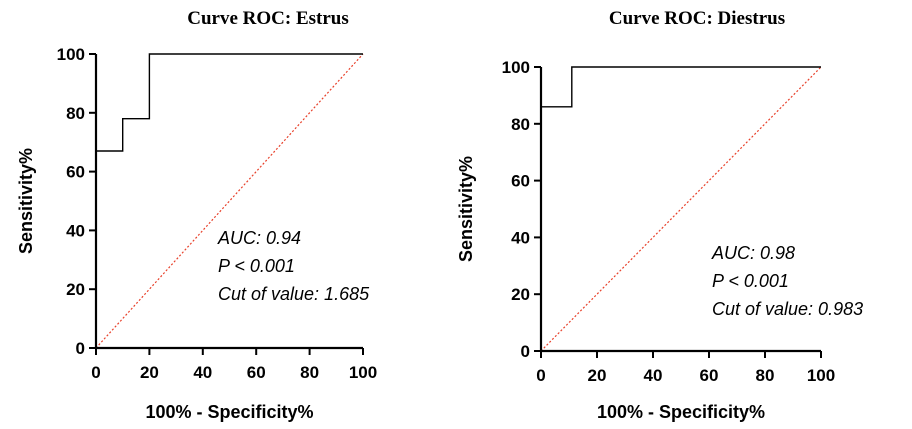  I want to click on chart-title: Curve ROC: Estrus, so click(268, 18).